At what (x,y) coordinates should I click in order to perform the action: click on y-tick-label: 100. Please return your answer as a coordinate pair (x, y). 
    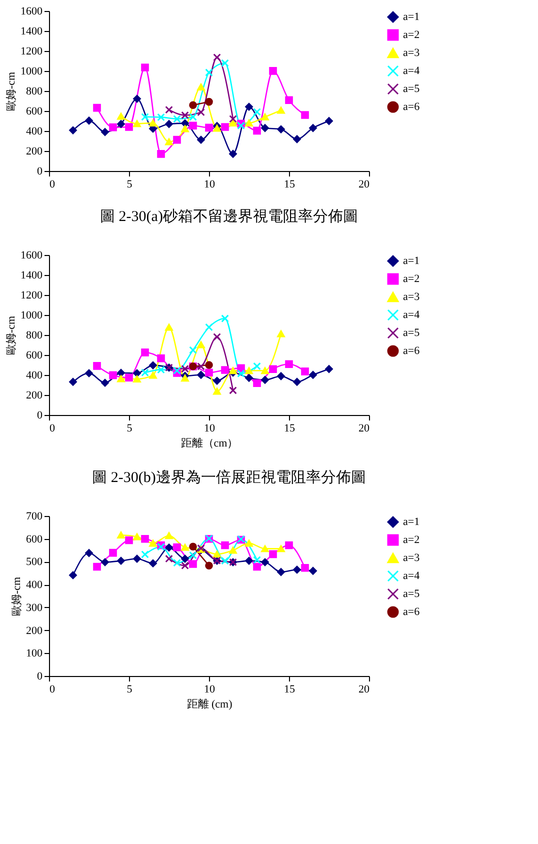
    Looking at the image, I should click on (34, 654).